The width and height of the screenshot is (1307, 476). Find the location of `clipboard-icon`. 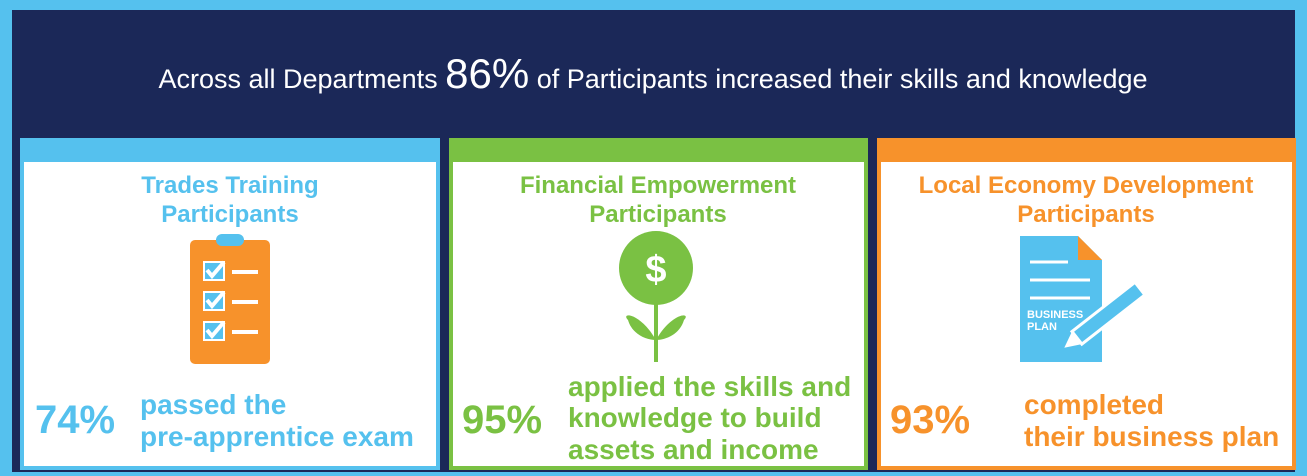

clipboard-icon is located at coordinates (230, 299).